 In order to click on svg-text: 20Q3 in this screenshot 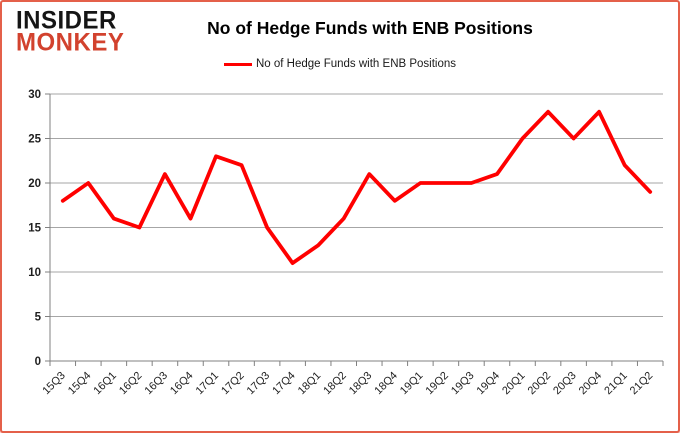, I will do `click(565, 384)`.